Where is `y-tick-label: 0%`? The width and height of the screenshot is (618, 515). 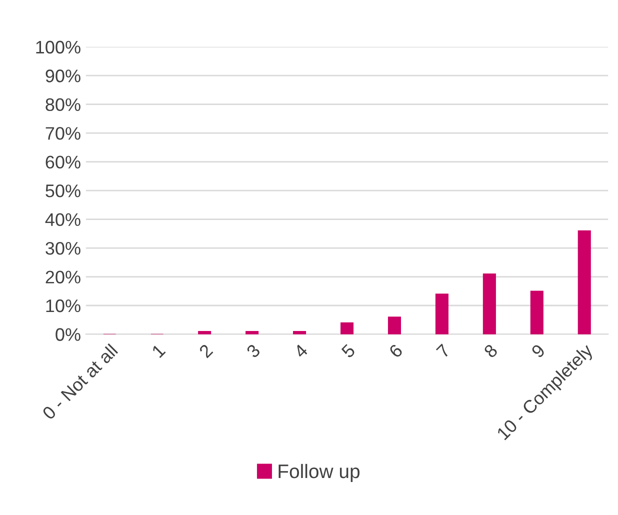
y-tick-label: 0% is located at coordinates (68, 334).